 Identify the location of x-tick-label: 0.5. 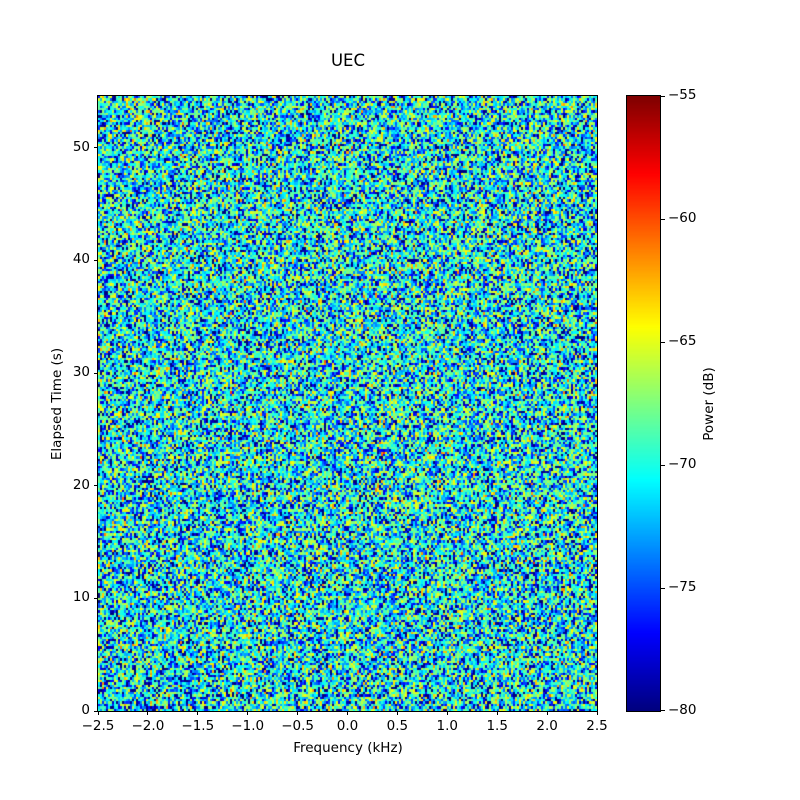
(397, 726).